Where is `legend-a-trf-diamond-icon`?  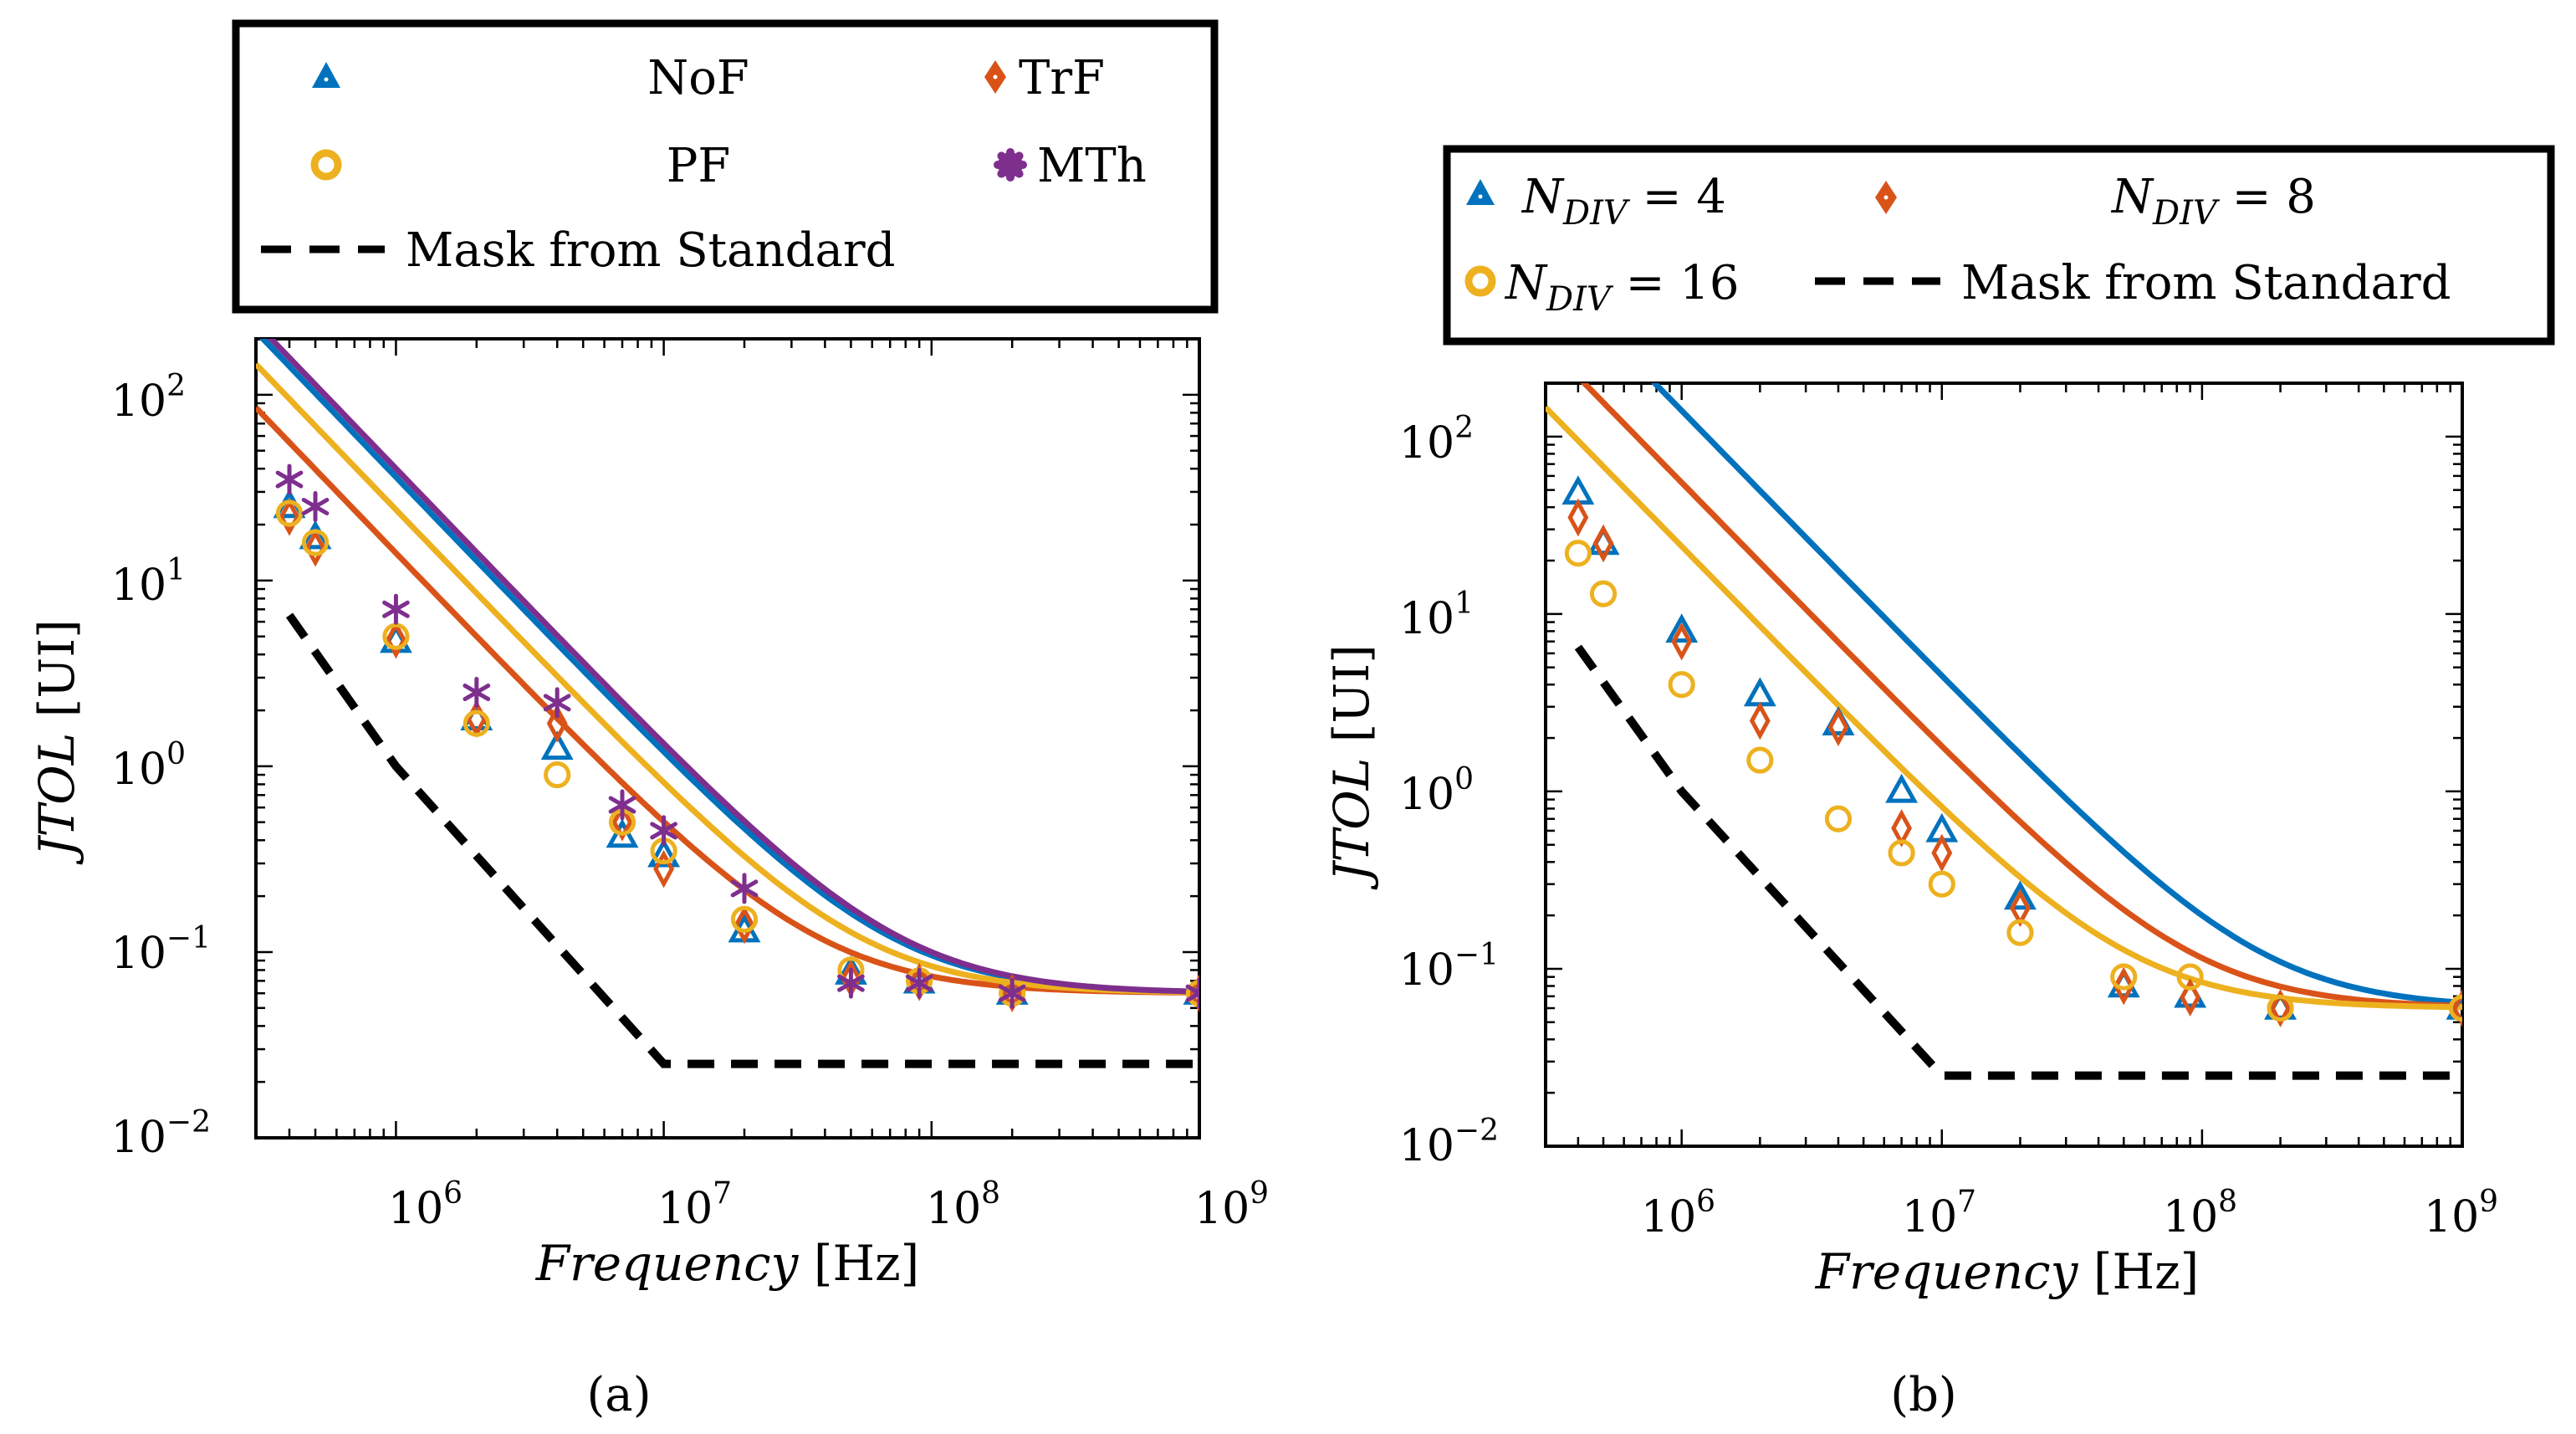
legend-a-trf-diamond-icon is located at coordinates (995, 77).